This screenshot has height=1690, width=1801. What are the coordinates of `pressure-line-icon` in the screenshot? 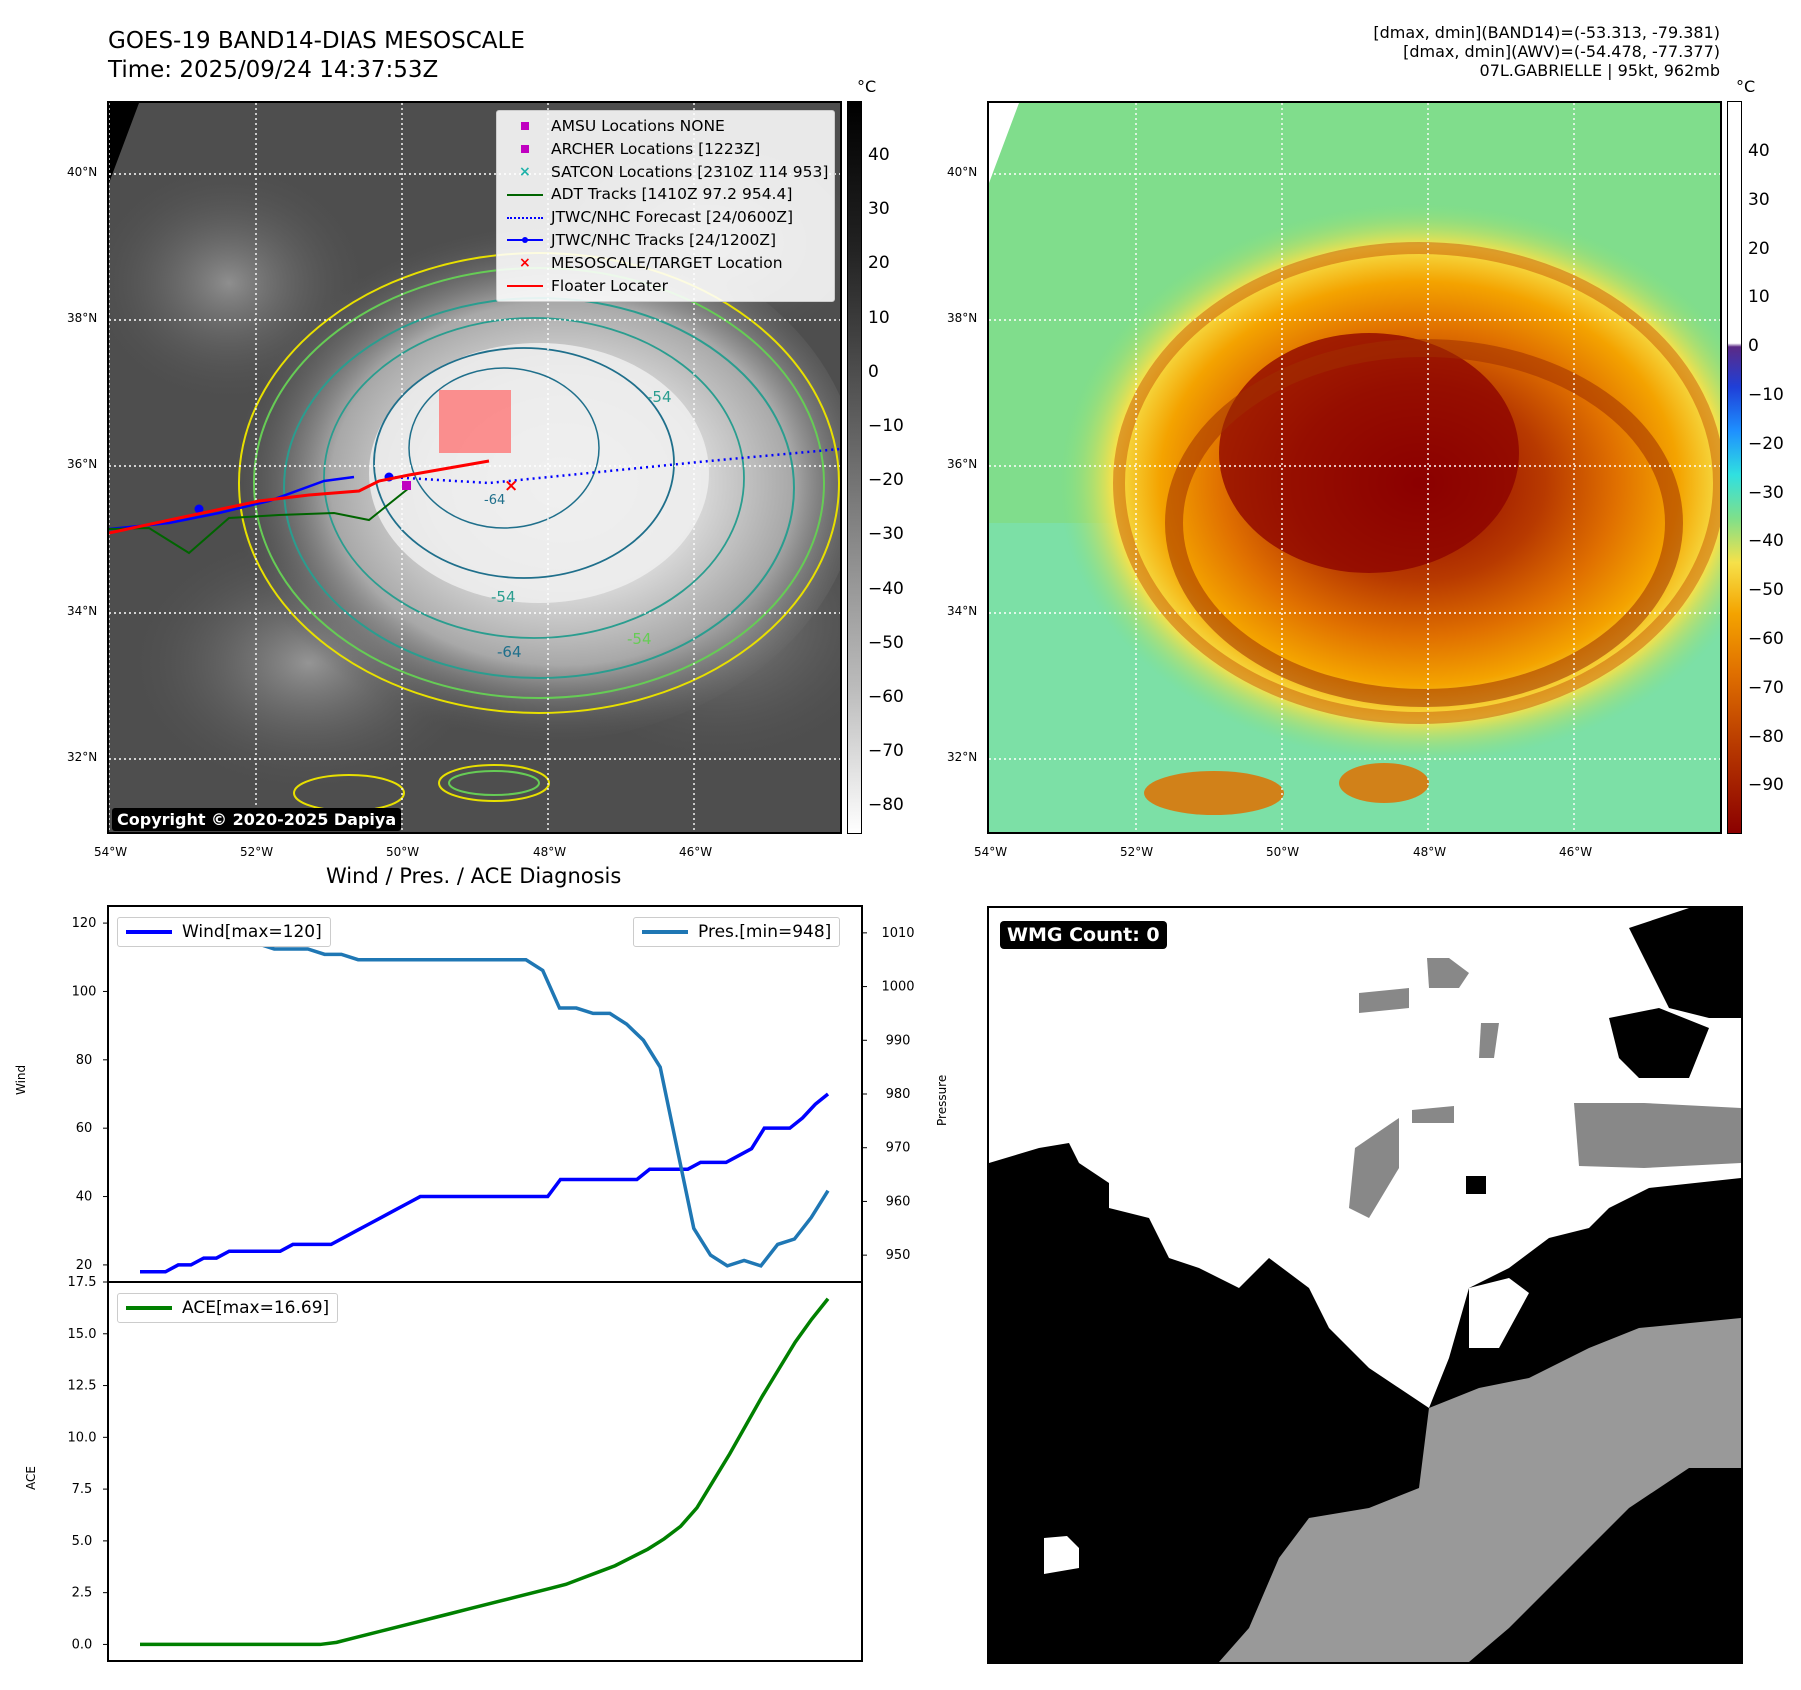 It's located at (665, 932).